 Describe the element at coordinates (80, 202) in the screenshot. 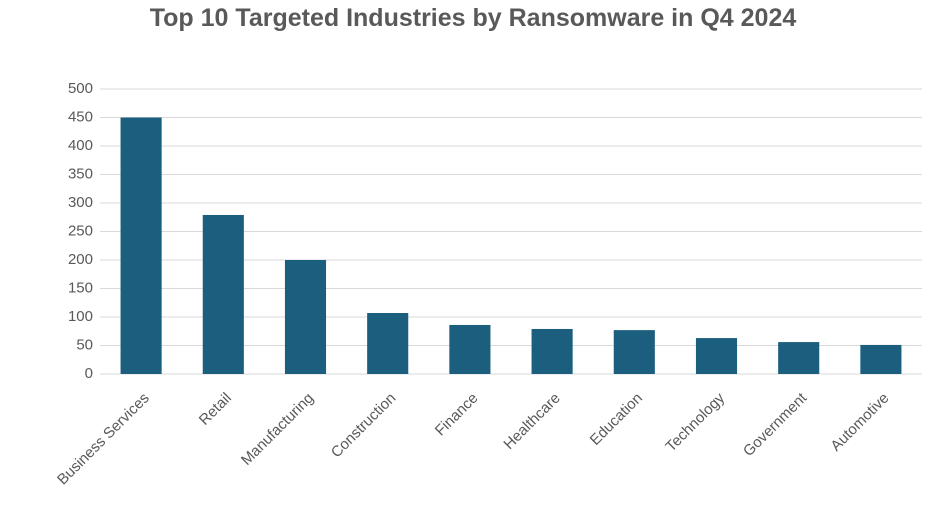

I see `y-tick-label: 300` at that location.